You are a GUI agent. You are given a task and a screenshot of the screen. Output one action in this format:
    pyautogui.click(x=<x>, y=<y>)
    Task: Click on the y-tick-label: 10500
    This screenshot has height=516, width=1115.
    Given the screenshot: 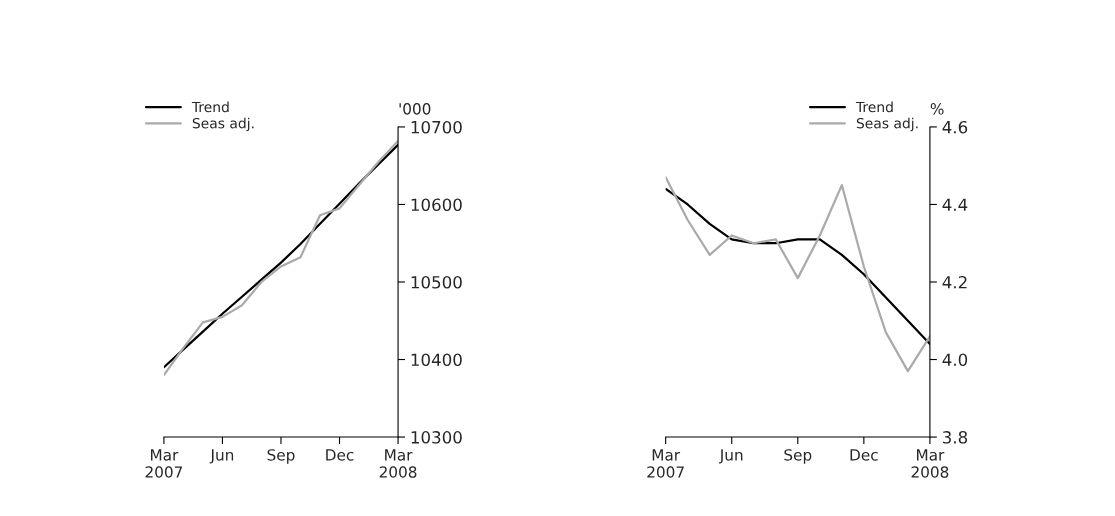 What is the action you would take?
    pyautogui.click(x=436, y=282)
    